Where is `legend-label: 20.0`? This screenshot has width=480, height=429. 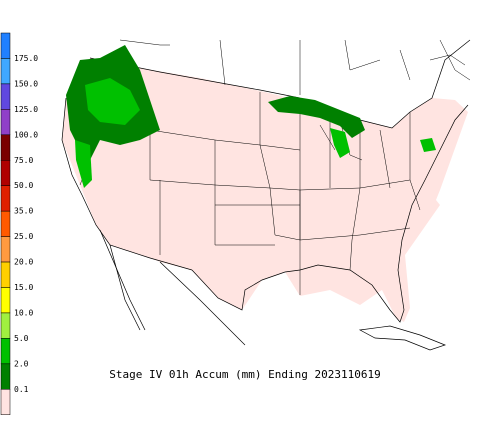 legend-label: 20.0 is located at coordinates (23, 262).